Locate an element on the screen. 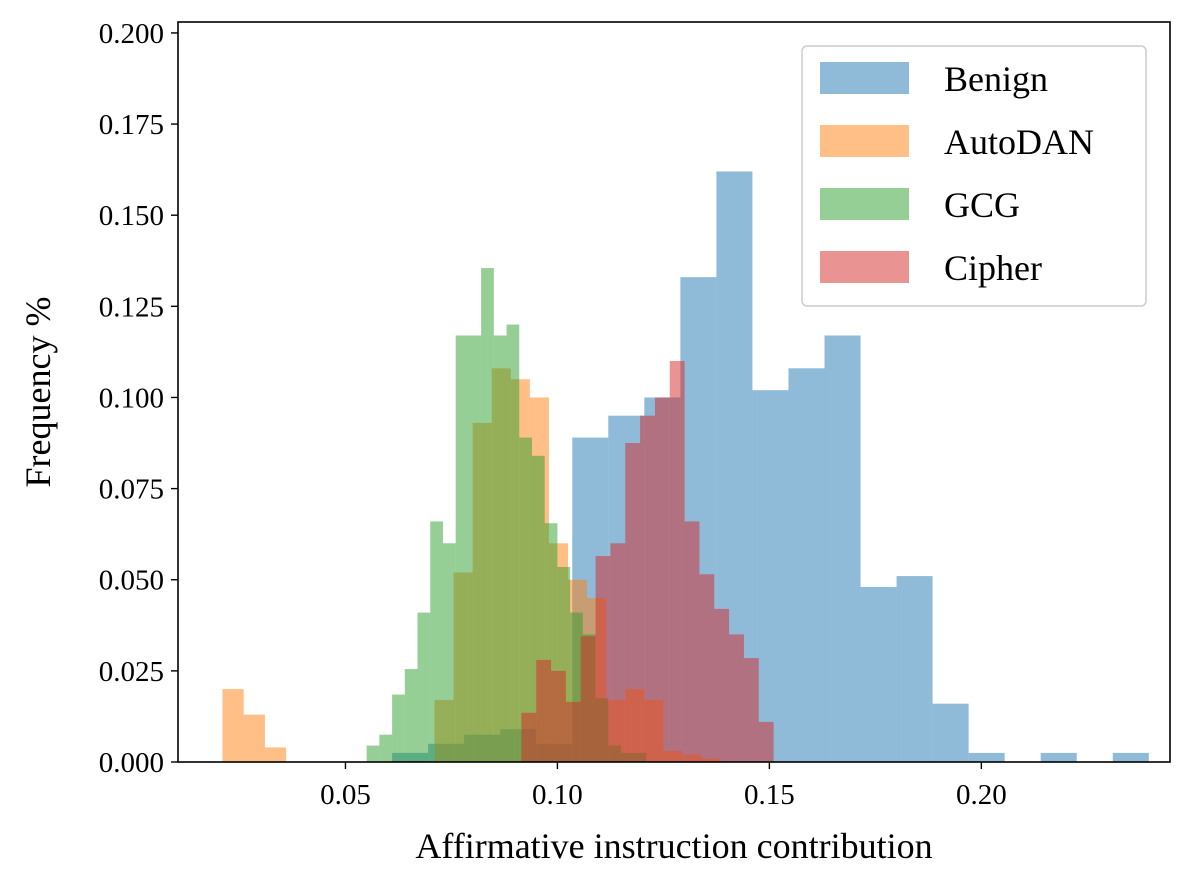 The width and height of the screenshot is (1189, 887). legend-swatch-gcg is located at coordinates (864, 204).